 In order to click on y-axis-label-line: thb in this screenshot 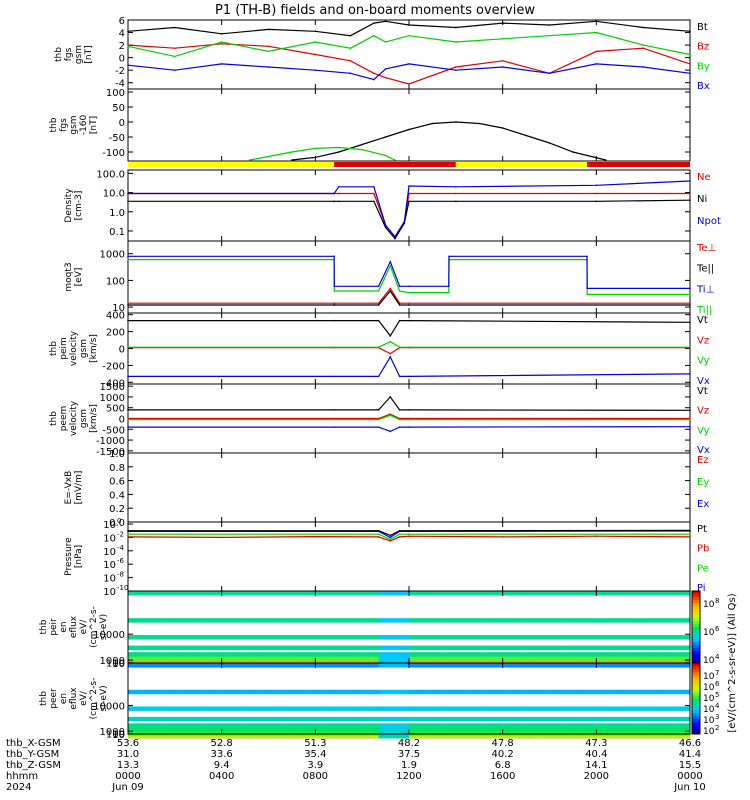, I will do `click(44, 698)`.